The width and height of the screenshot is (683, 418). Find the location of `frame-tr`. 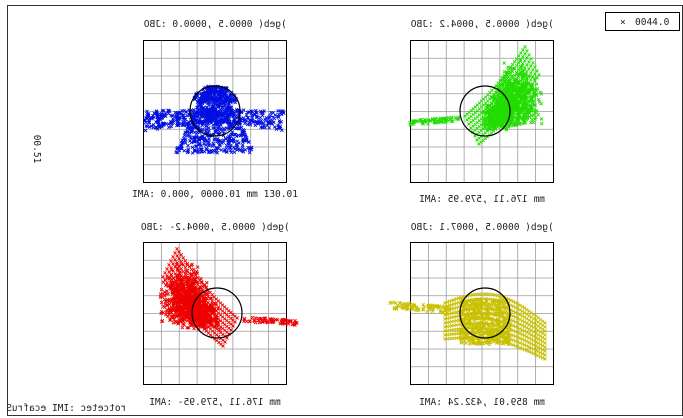

frame-tr is located at coordinates (482, 111).